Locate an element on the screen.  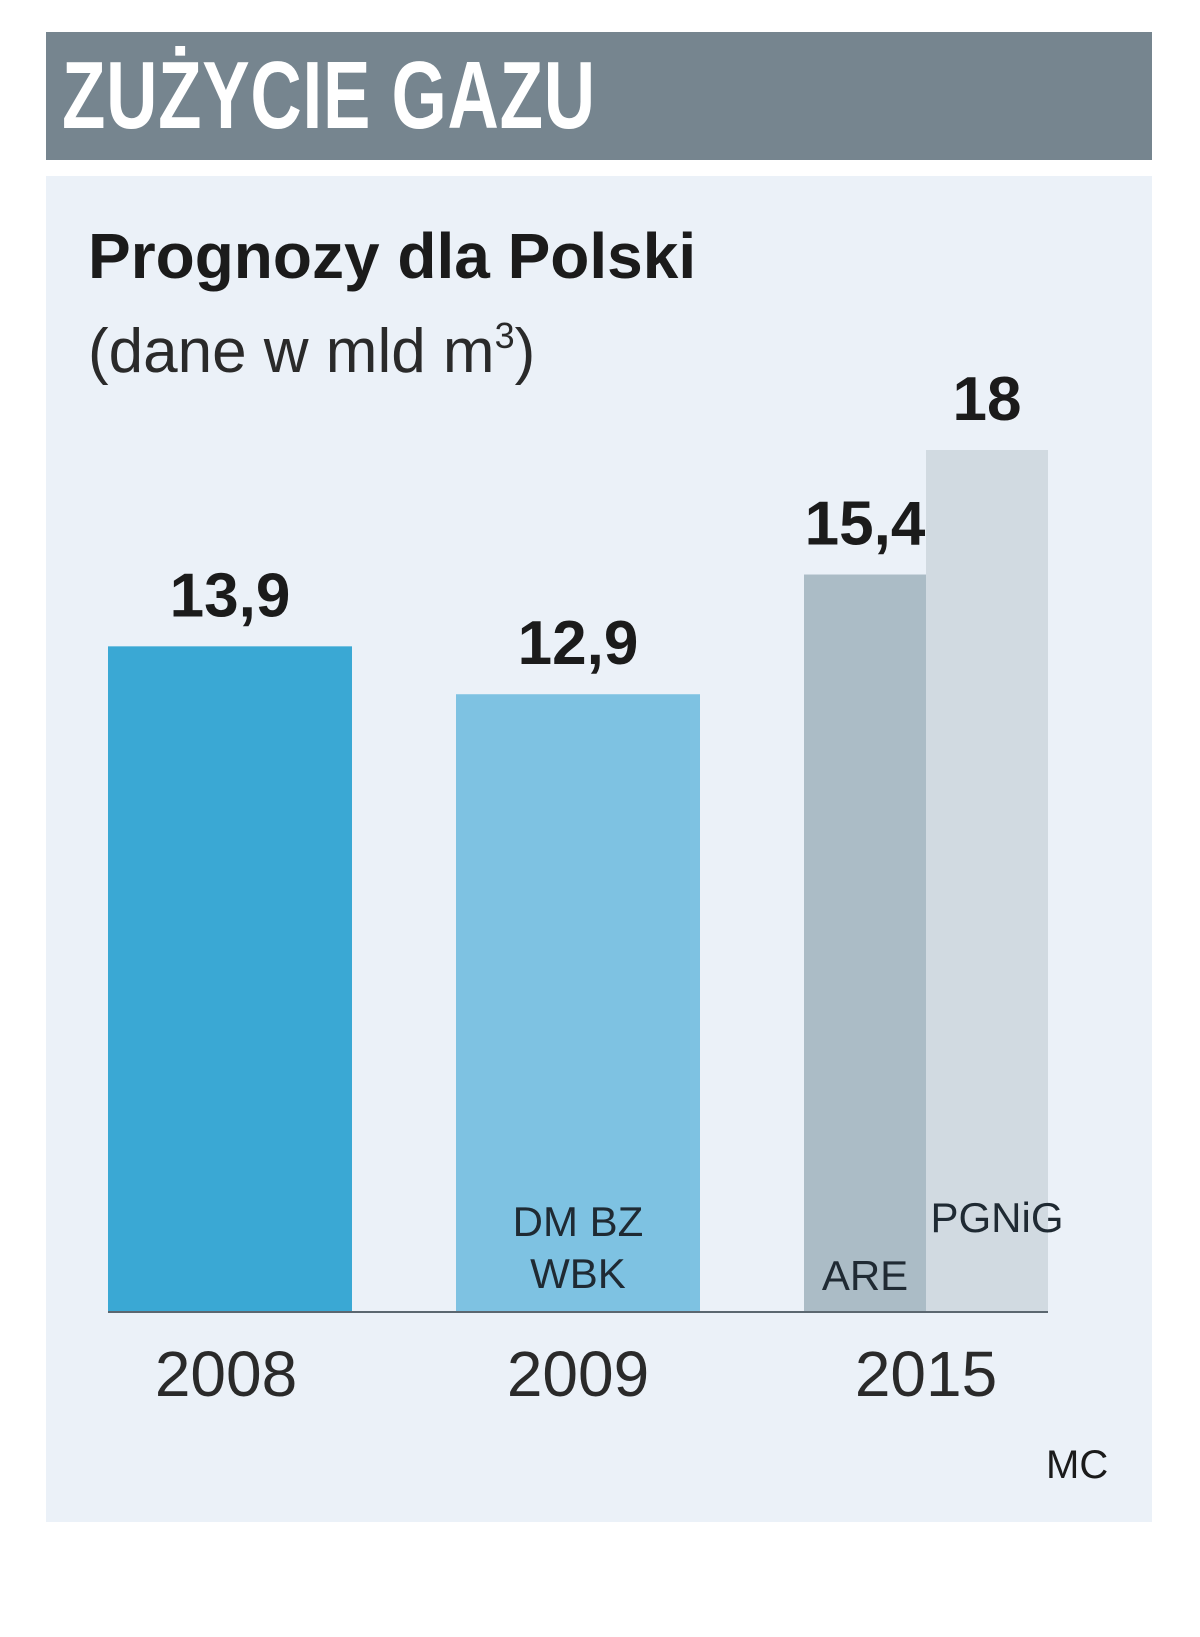
bar-source-label-1-0: DM BZ is located at coordinates (578, 1221).